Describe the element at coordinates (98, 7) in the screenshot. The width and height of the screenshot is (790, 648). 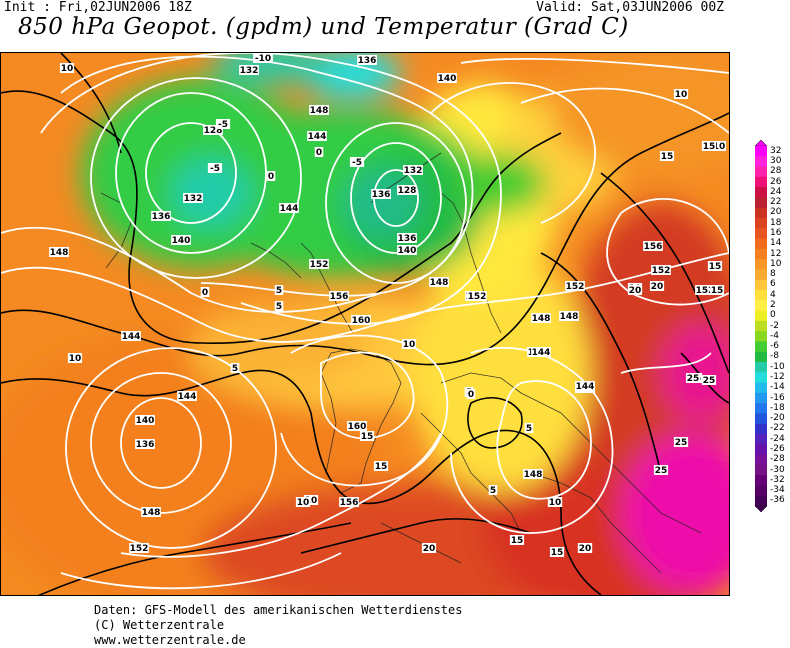
I see `init-time-label: Init : Fri,02JUN2006 18Z` at that location.